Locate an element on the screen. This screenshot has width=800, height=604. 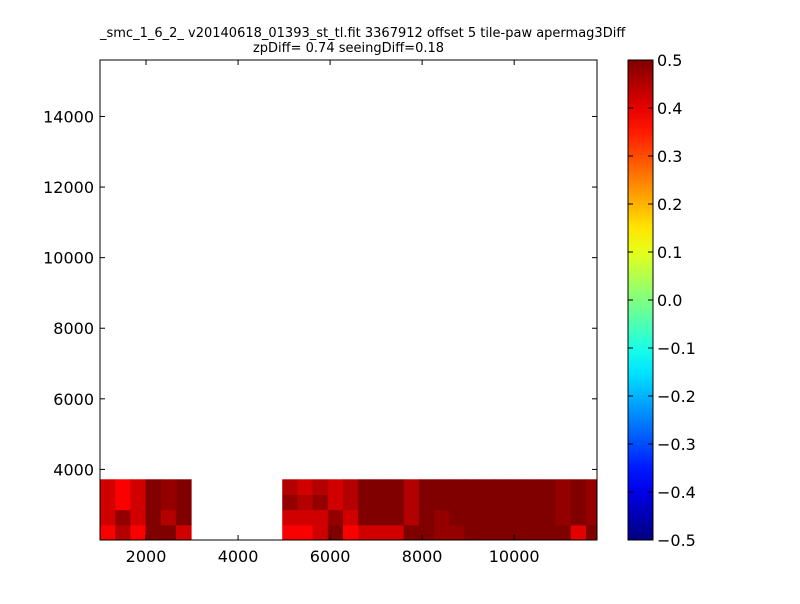
y-tick-label: 10000 is located at coordinates (68, 258).